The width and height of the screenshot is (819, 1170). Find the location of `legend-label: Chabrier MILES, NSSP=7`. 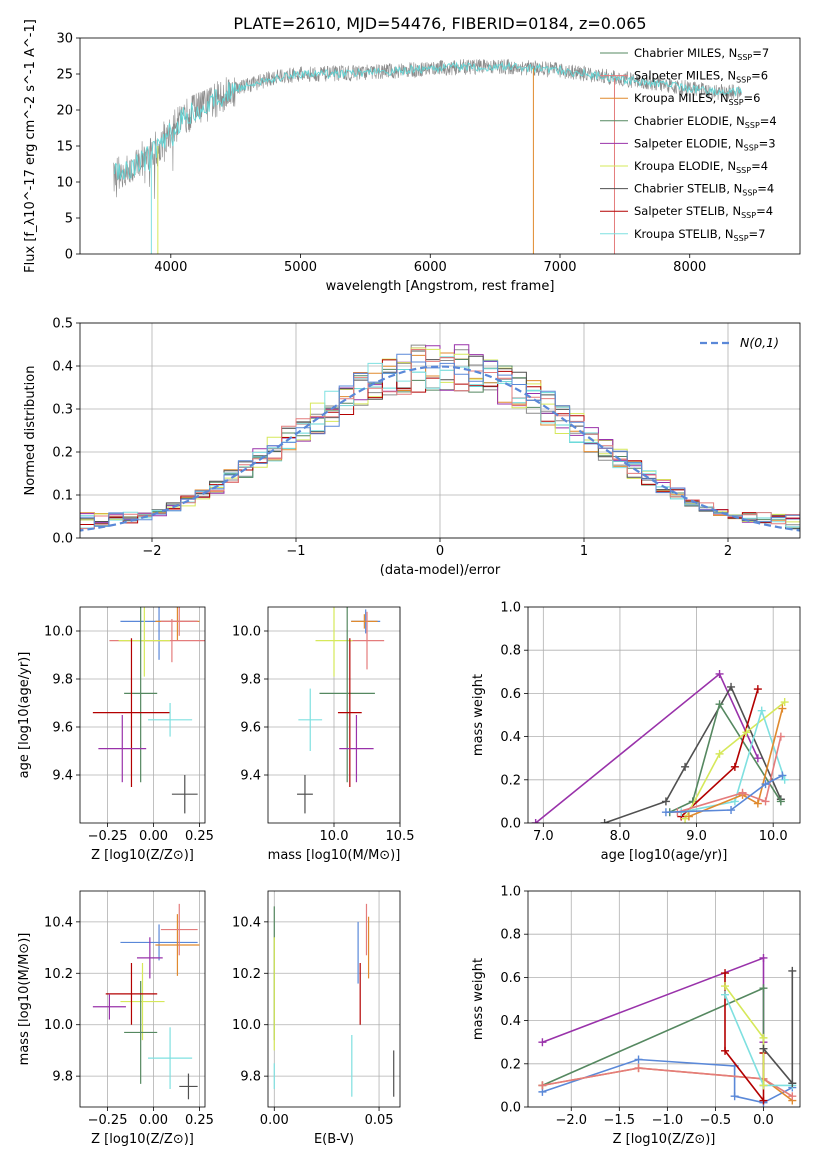

legend-label: Chabrier MILES, NSSP=7 is located at coordinates (701, 54).